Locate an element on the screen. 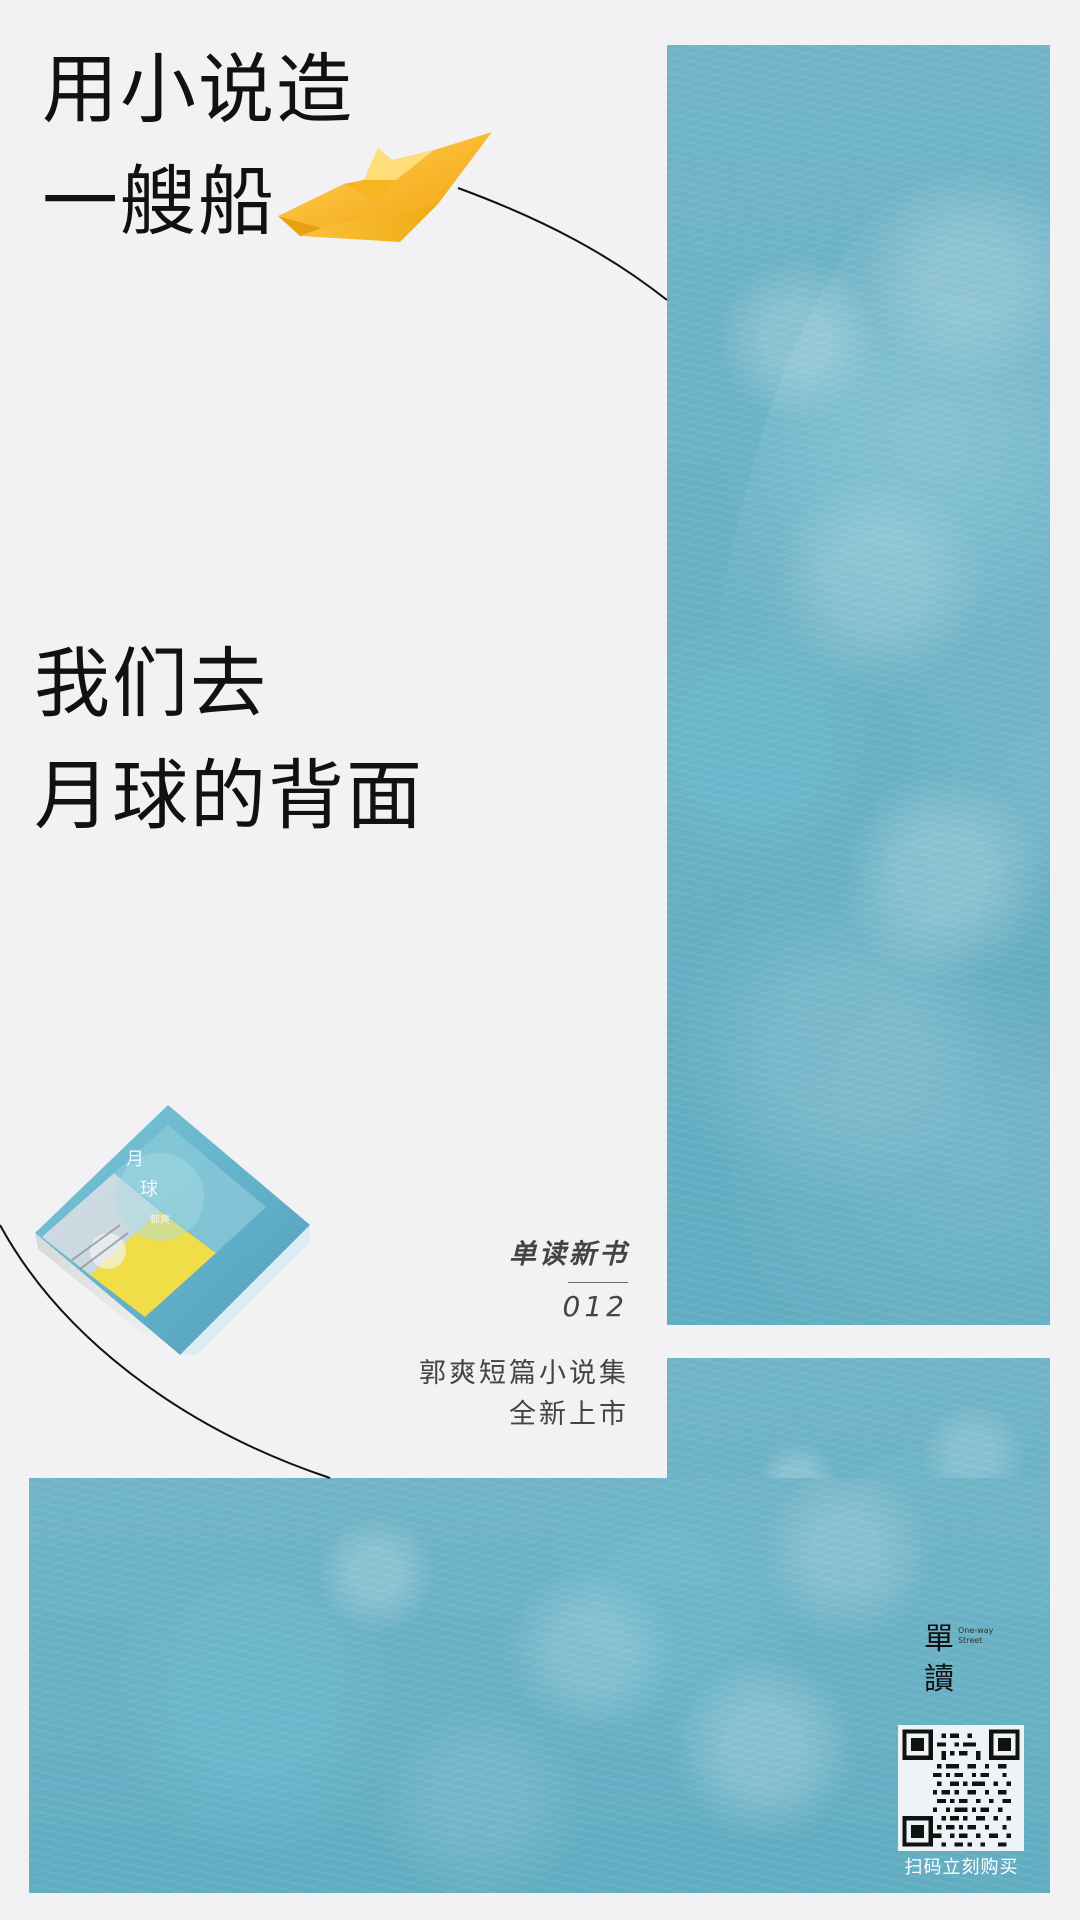 This screenshot has width=1080, height=1920. subheadline-text: 我们去 月球的背面 is located at coordinates (229, 740).